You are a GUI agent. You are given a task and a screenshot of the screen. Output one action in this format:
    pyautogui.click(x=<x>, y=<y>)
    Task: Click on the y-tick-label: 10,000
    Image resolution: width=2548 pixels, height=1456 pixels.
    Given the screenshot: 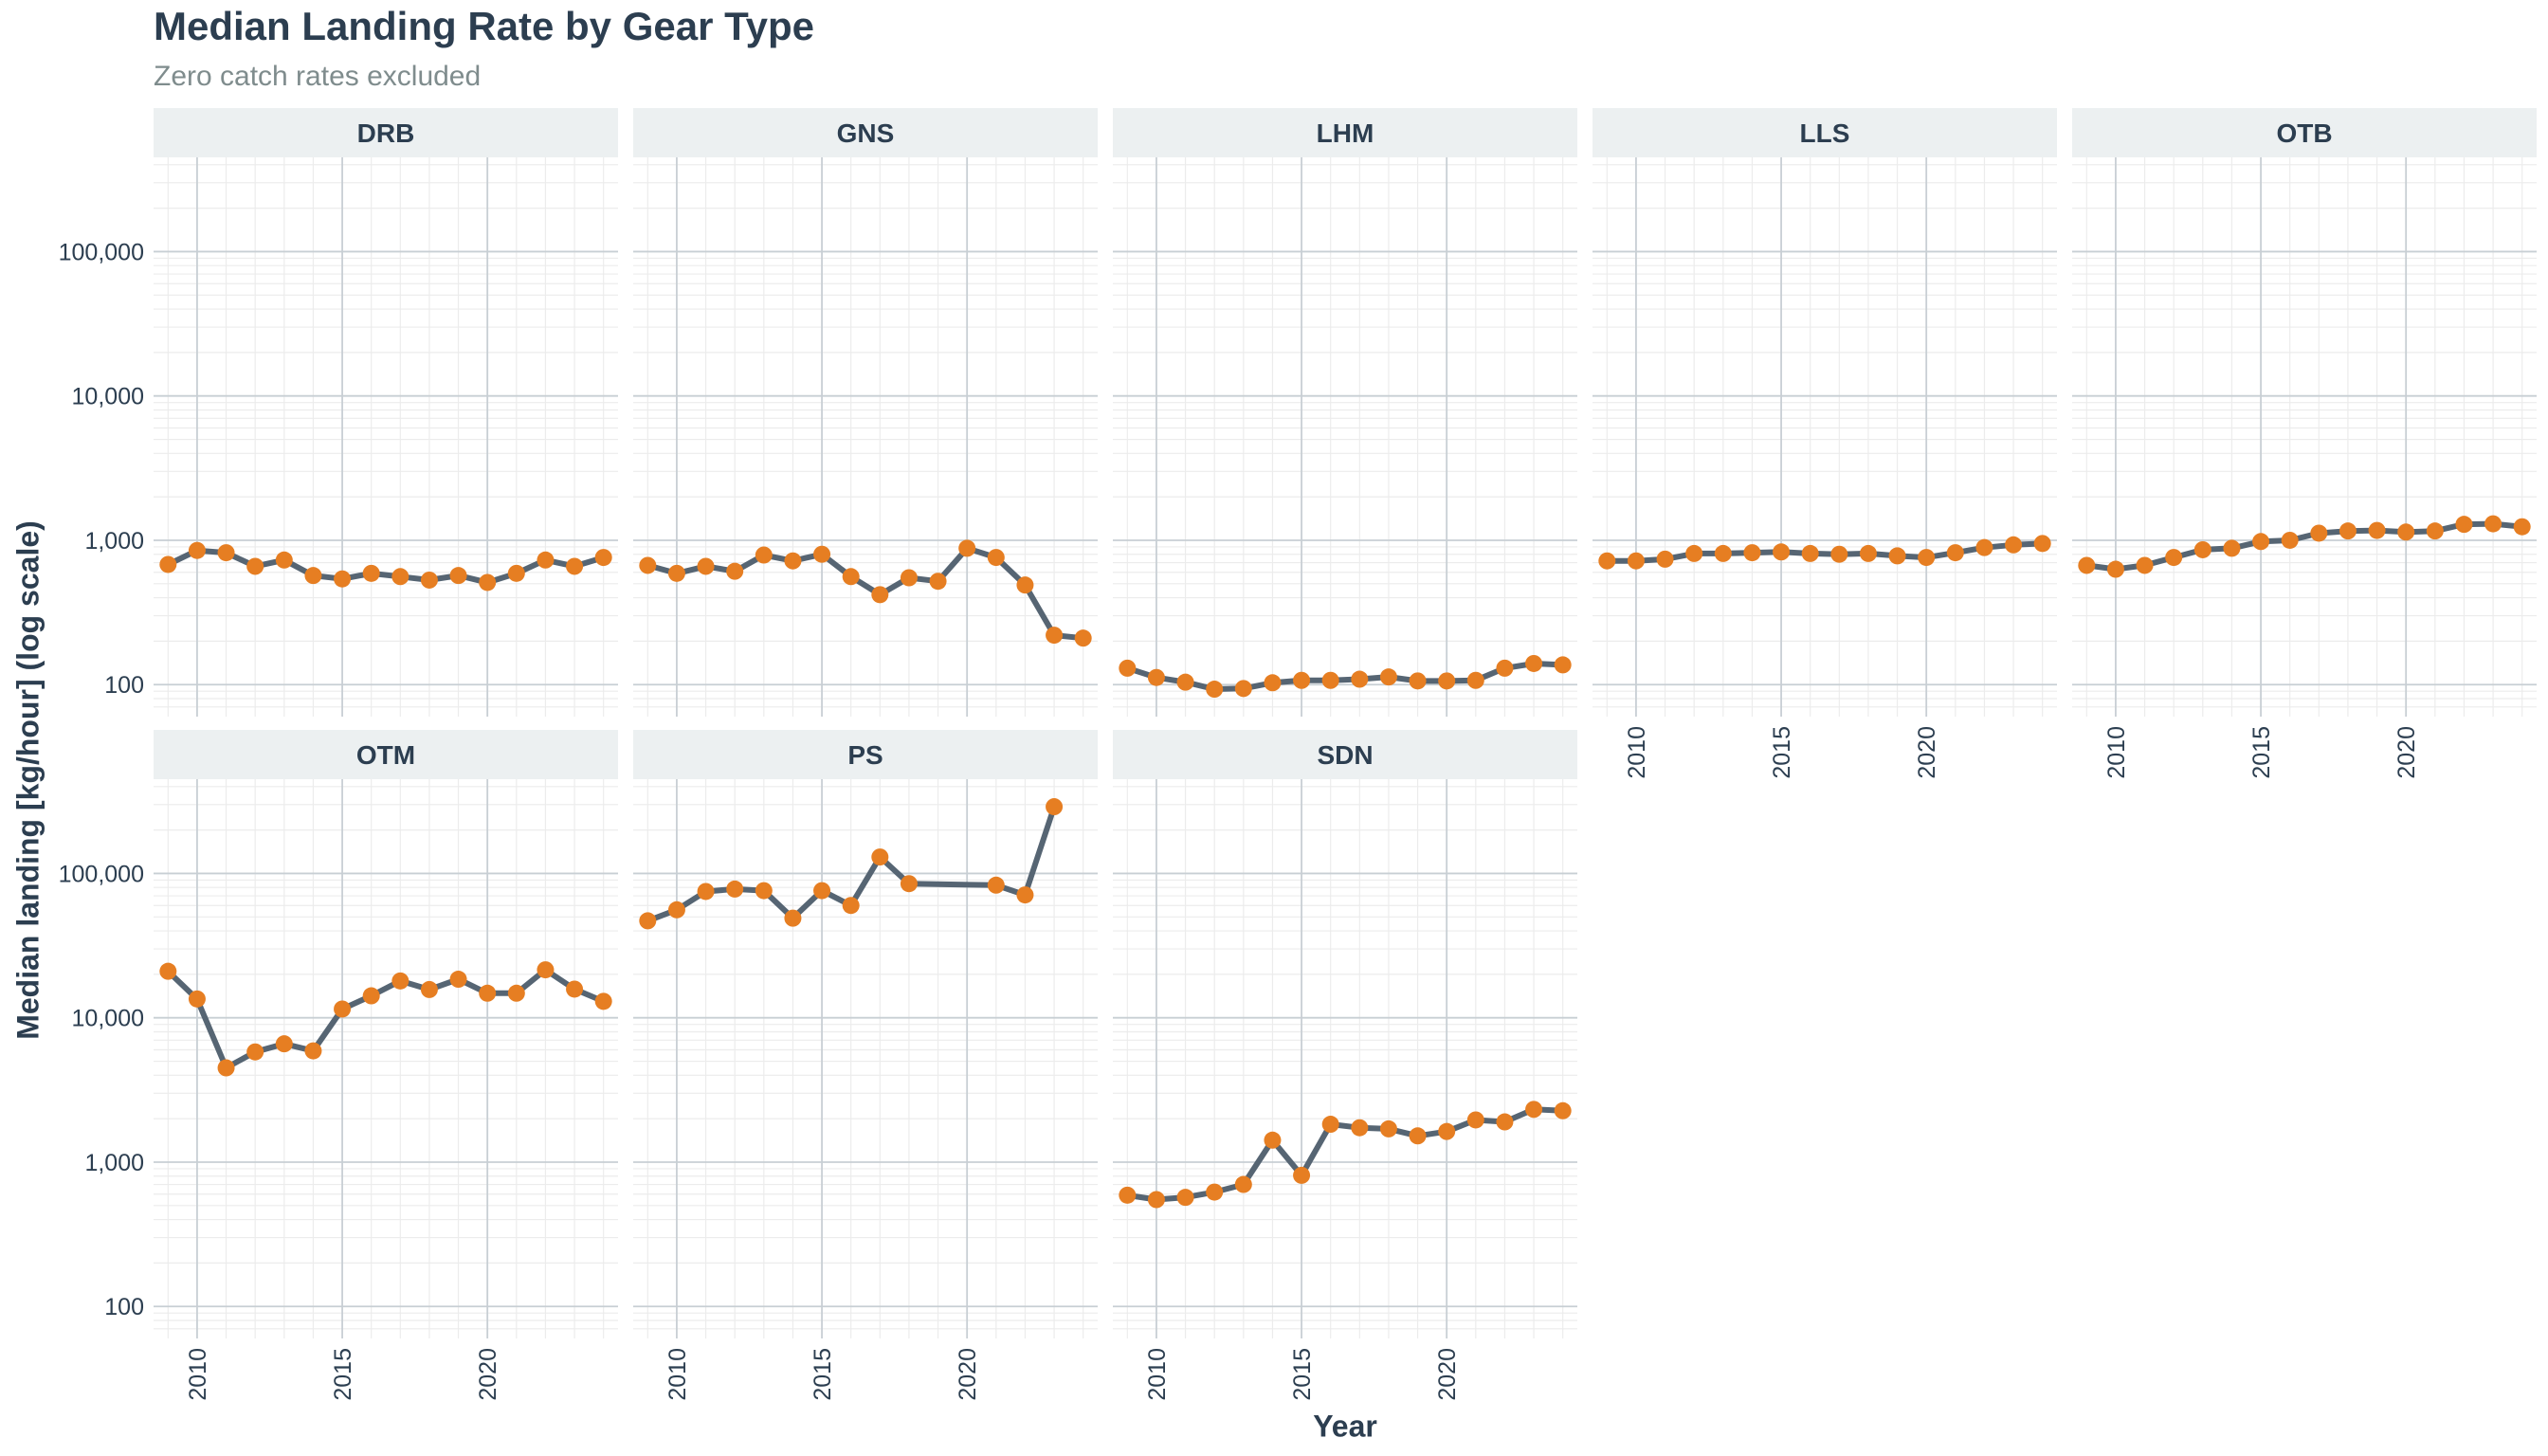 What is the action you would take?
    pyautogui.click(x=108, y=397)
    